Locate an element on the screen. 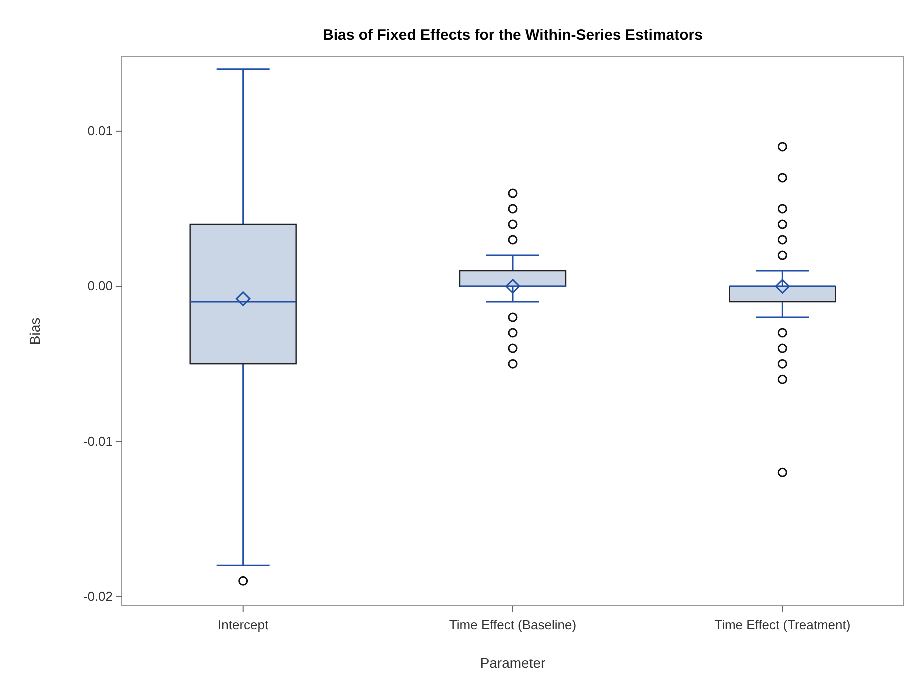  y-tick-label: -0.02 is located at coordinates (98, 596).